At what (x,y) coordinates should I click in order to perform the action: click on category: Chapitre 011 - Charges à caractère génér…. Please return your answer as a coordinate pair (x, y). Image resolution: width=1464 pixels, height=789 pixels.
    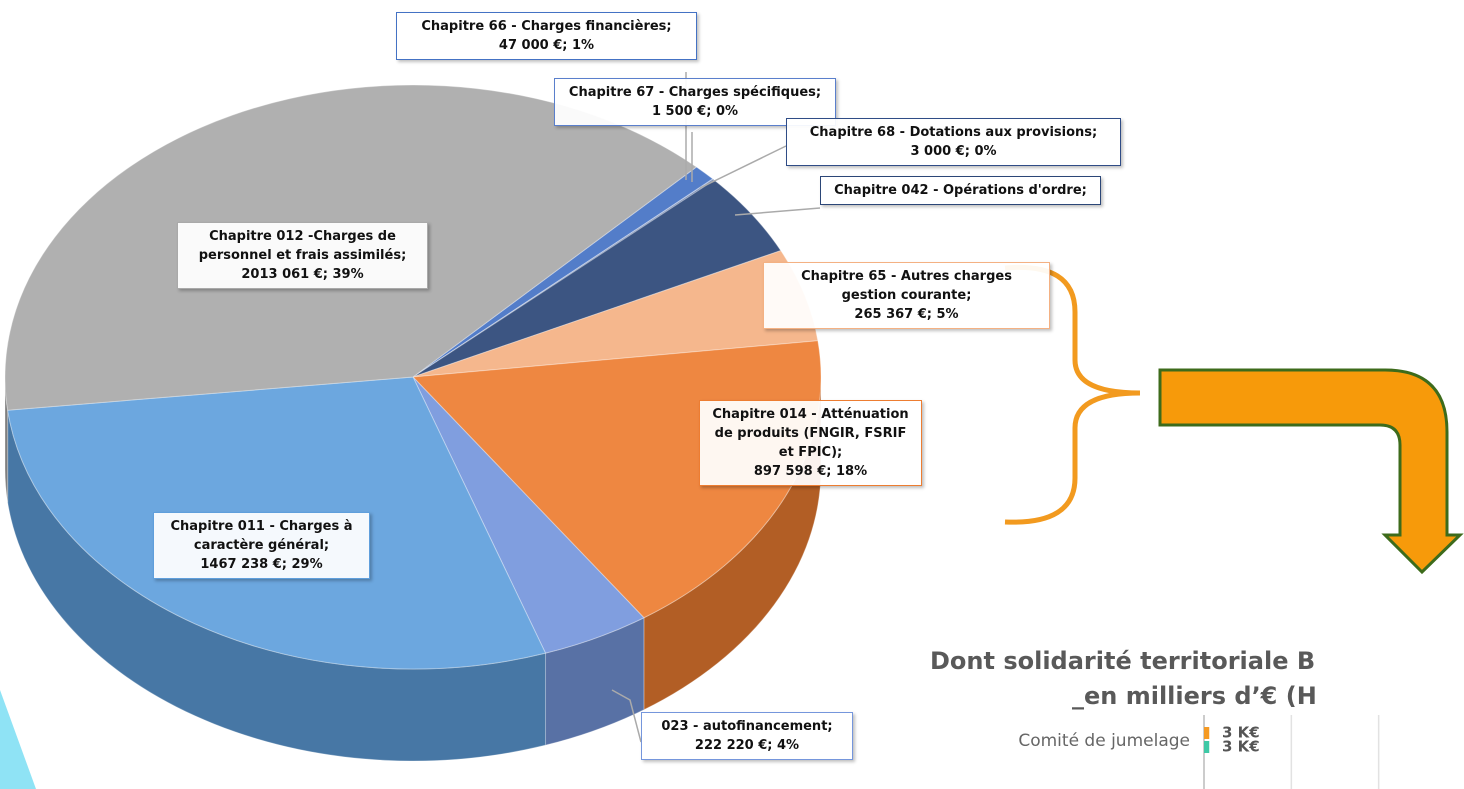
    Looking at the image, I should click on (261, 536).